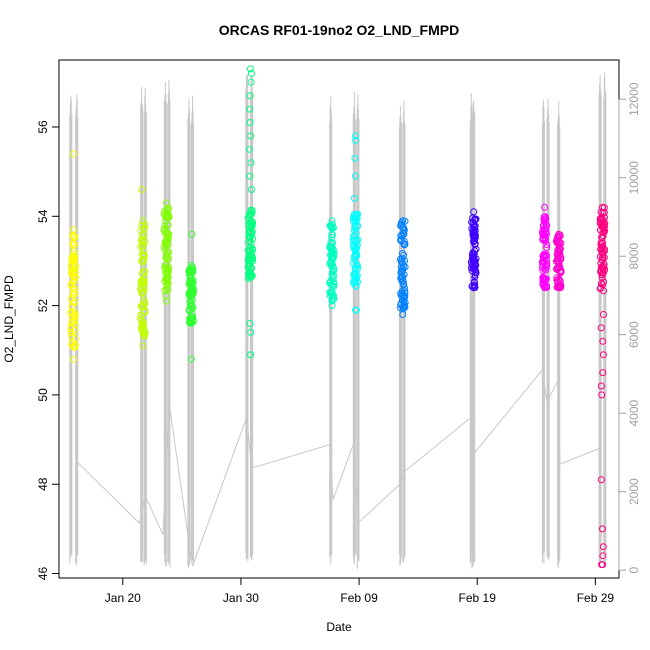  Describe the element at coordinates (359, 598) in the screenshot. I see `x-tick-label: Feb 09` at that location.